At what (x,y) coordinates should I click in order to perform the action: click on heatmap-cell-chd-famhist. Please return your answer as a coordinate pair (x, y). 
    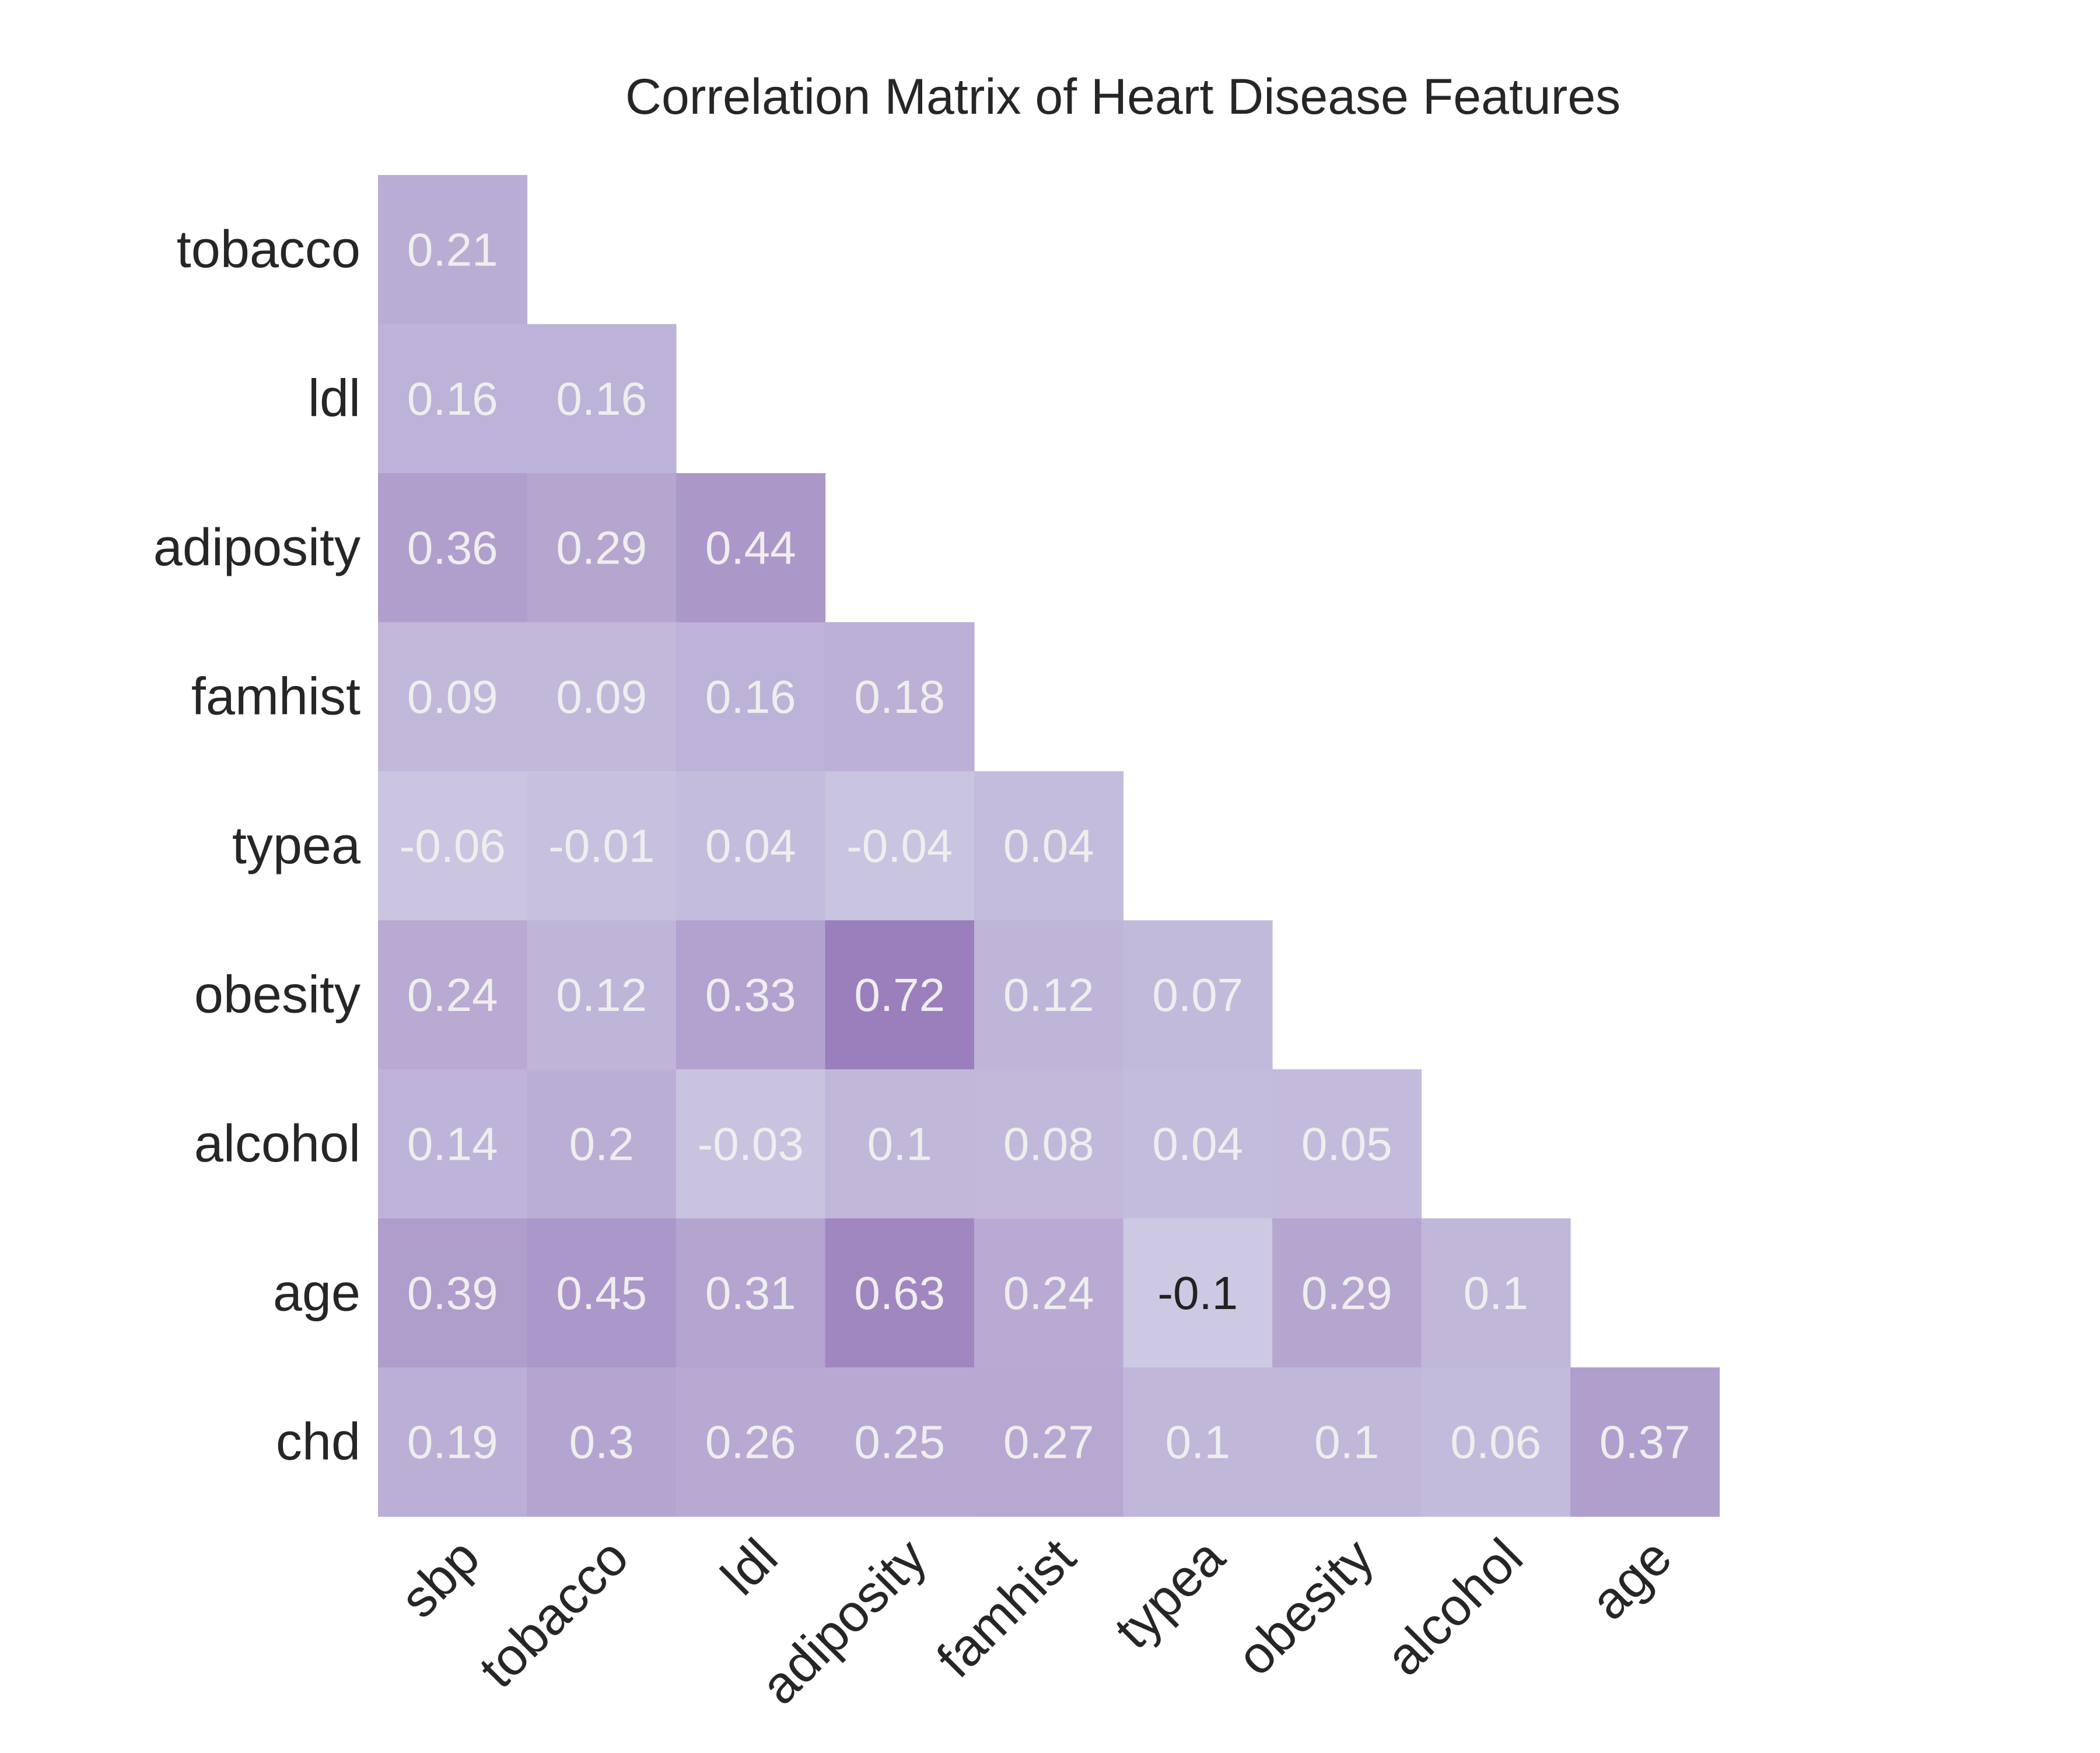
    Looking at the image, I should click on (1049, 1442).